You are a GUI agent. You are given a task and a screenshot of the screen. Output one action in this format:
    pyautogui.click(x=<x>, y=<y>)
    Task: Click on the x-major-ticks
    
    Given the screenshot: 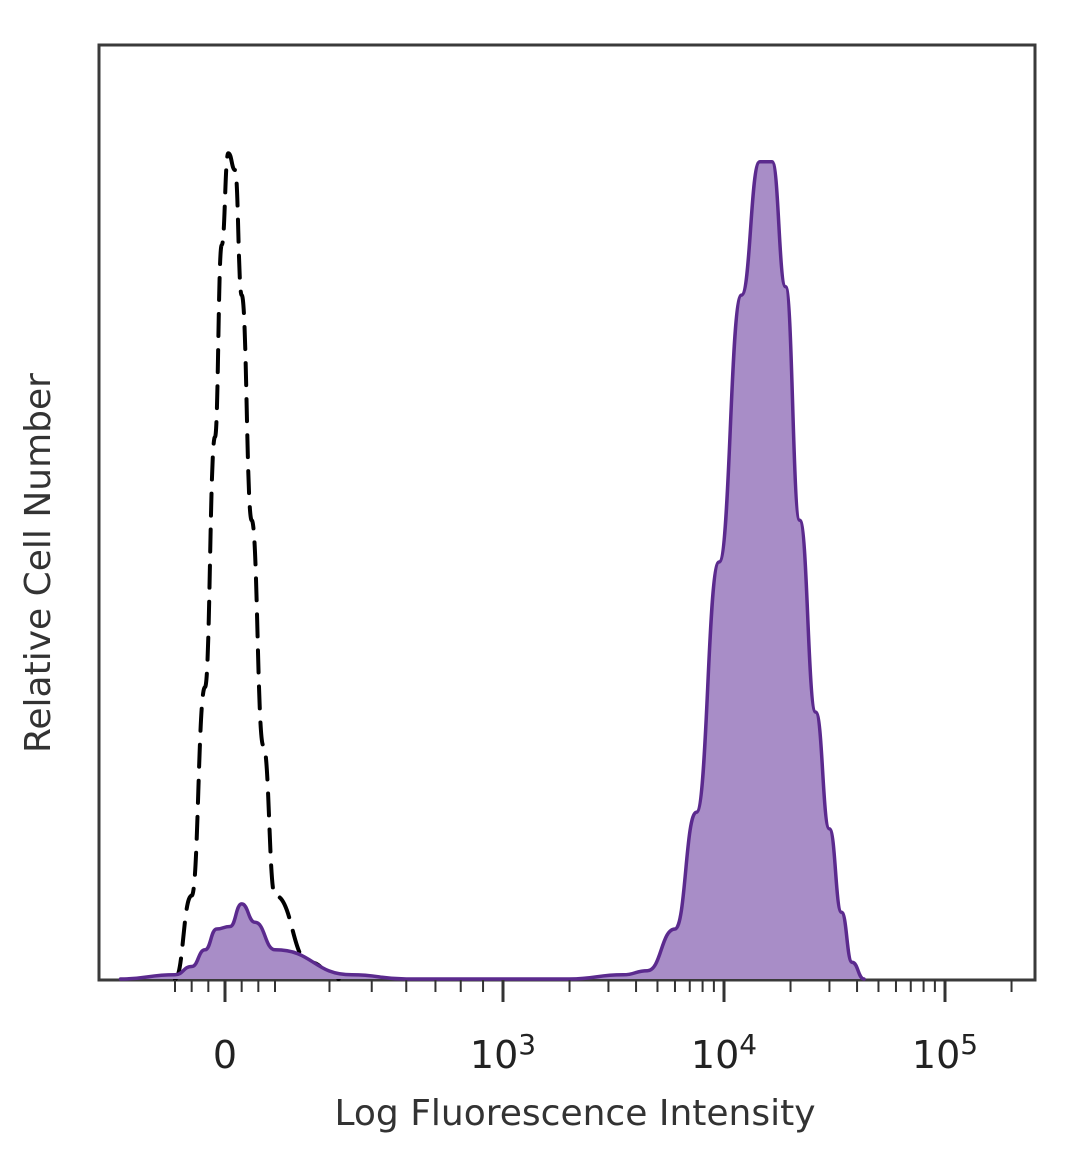 What is the action you would take?
    pyautogui.click(x=585, y=991)
    